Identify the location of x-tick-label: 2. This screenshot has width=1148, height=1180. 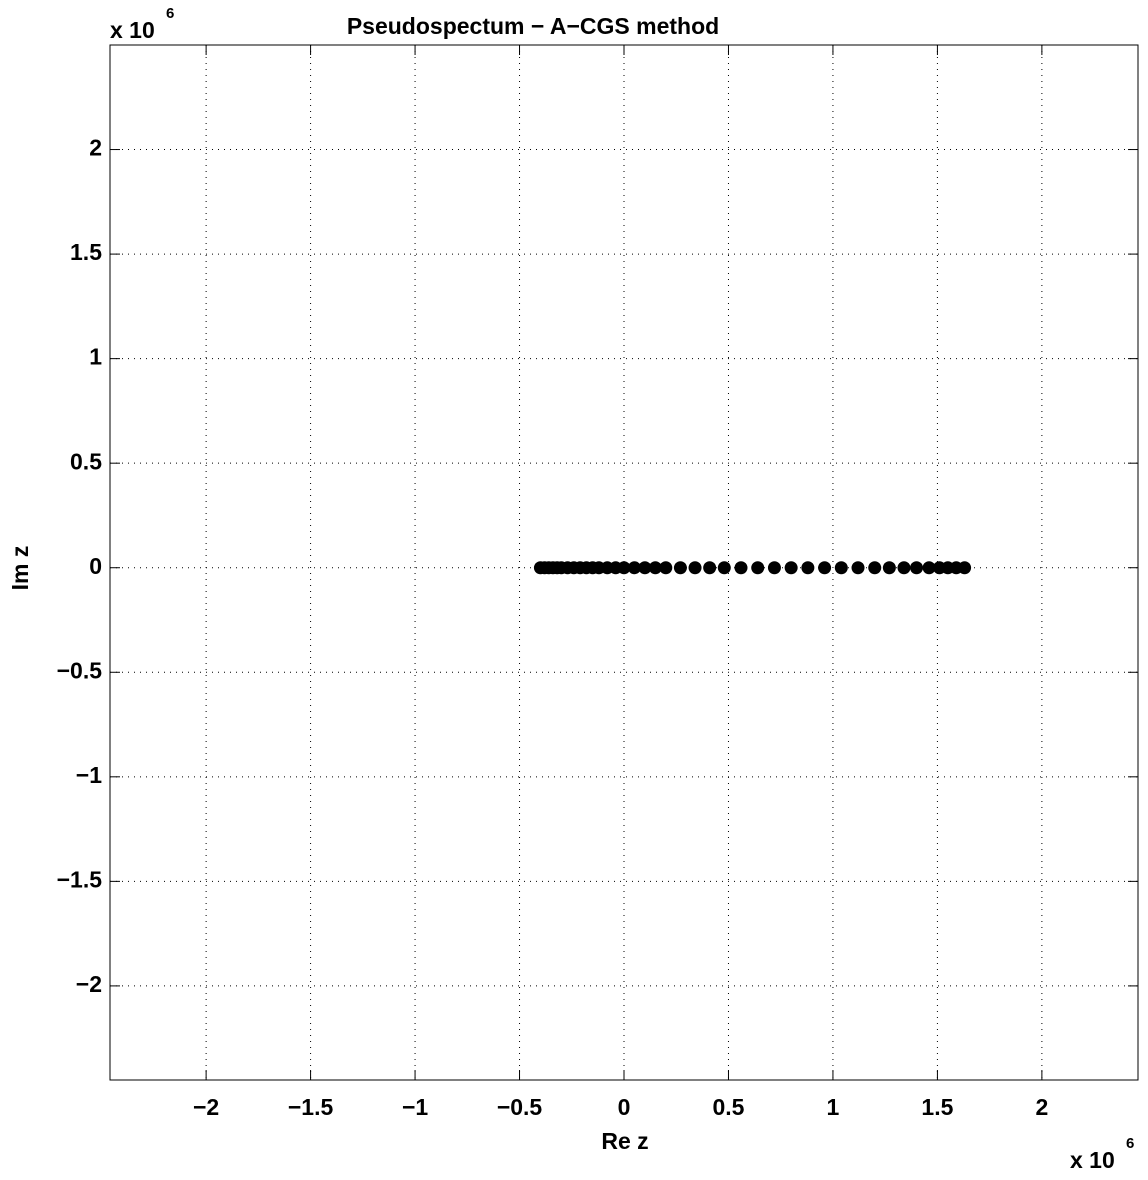
(1041, 1107).